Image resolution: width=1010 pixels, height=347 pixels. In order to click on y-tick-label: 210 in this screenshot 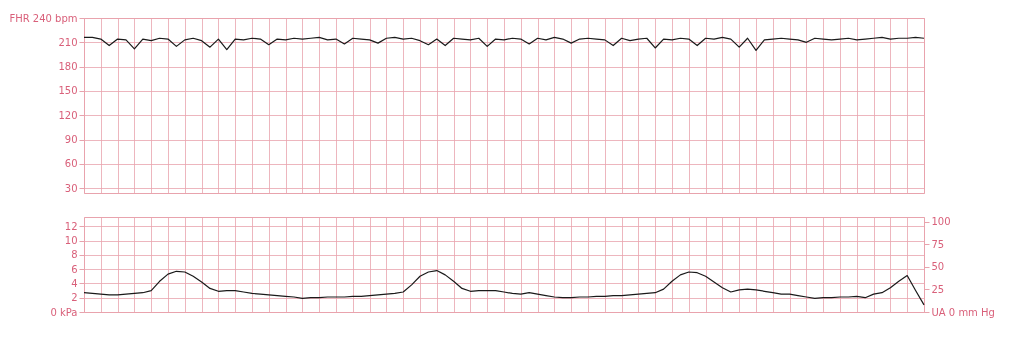, I will do `click(68, 42)`.